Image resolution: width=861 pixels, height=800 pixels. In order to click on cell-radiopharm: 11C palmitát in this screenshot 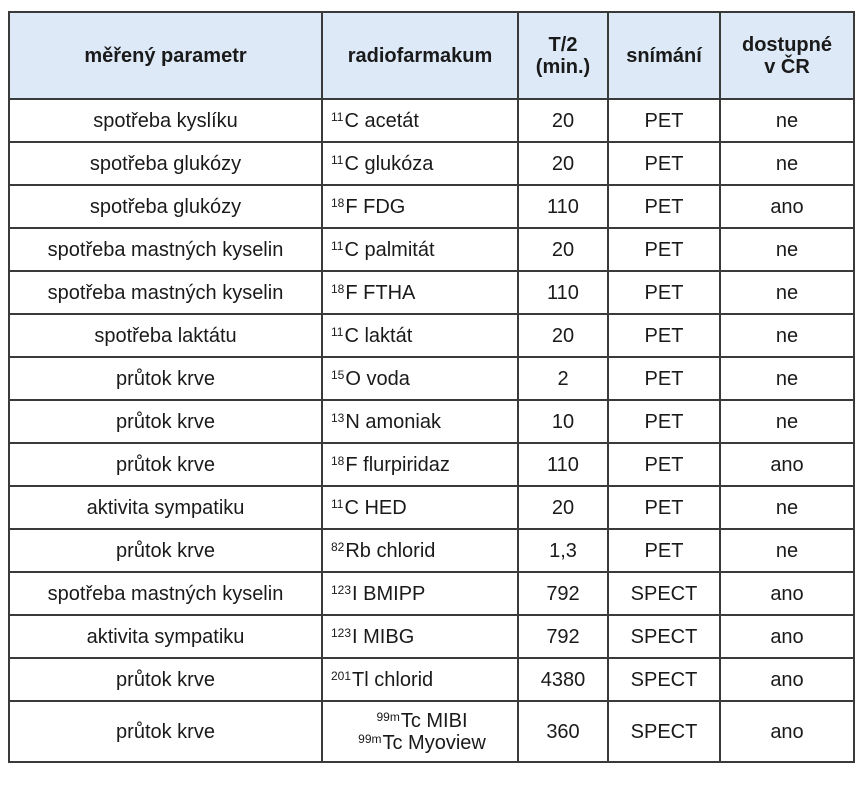, I will do `click(420, 249)`.